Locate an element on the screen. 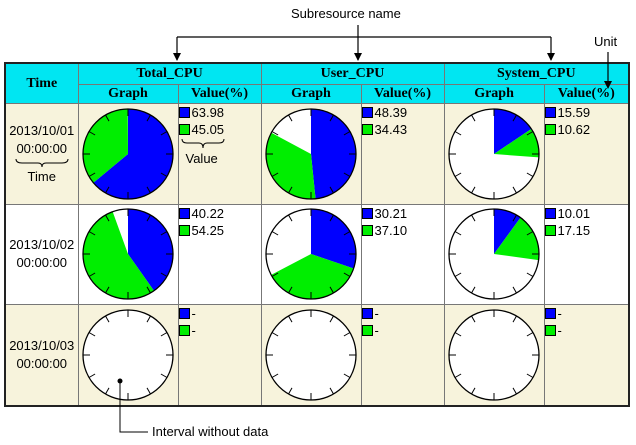  value-brace is located at coordinates (202, 143).